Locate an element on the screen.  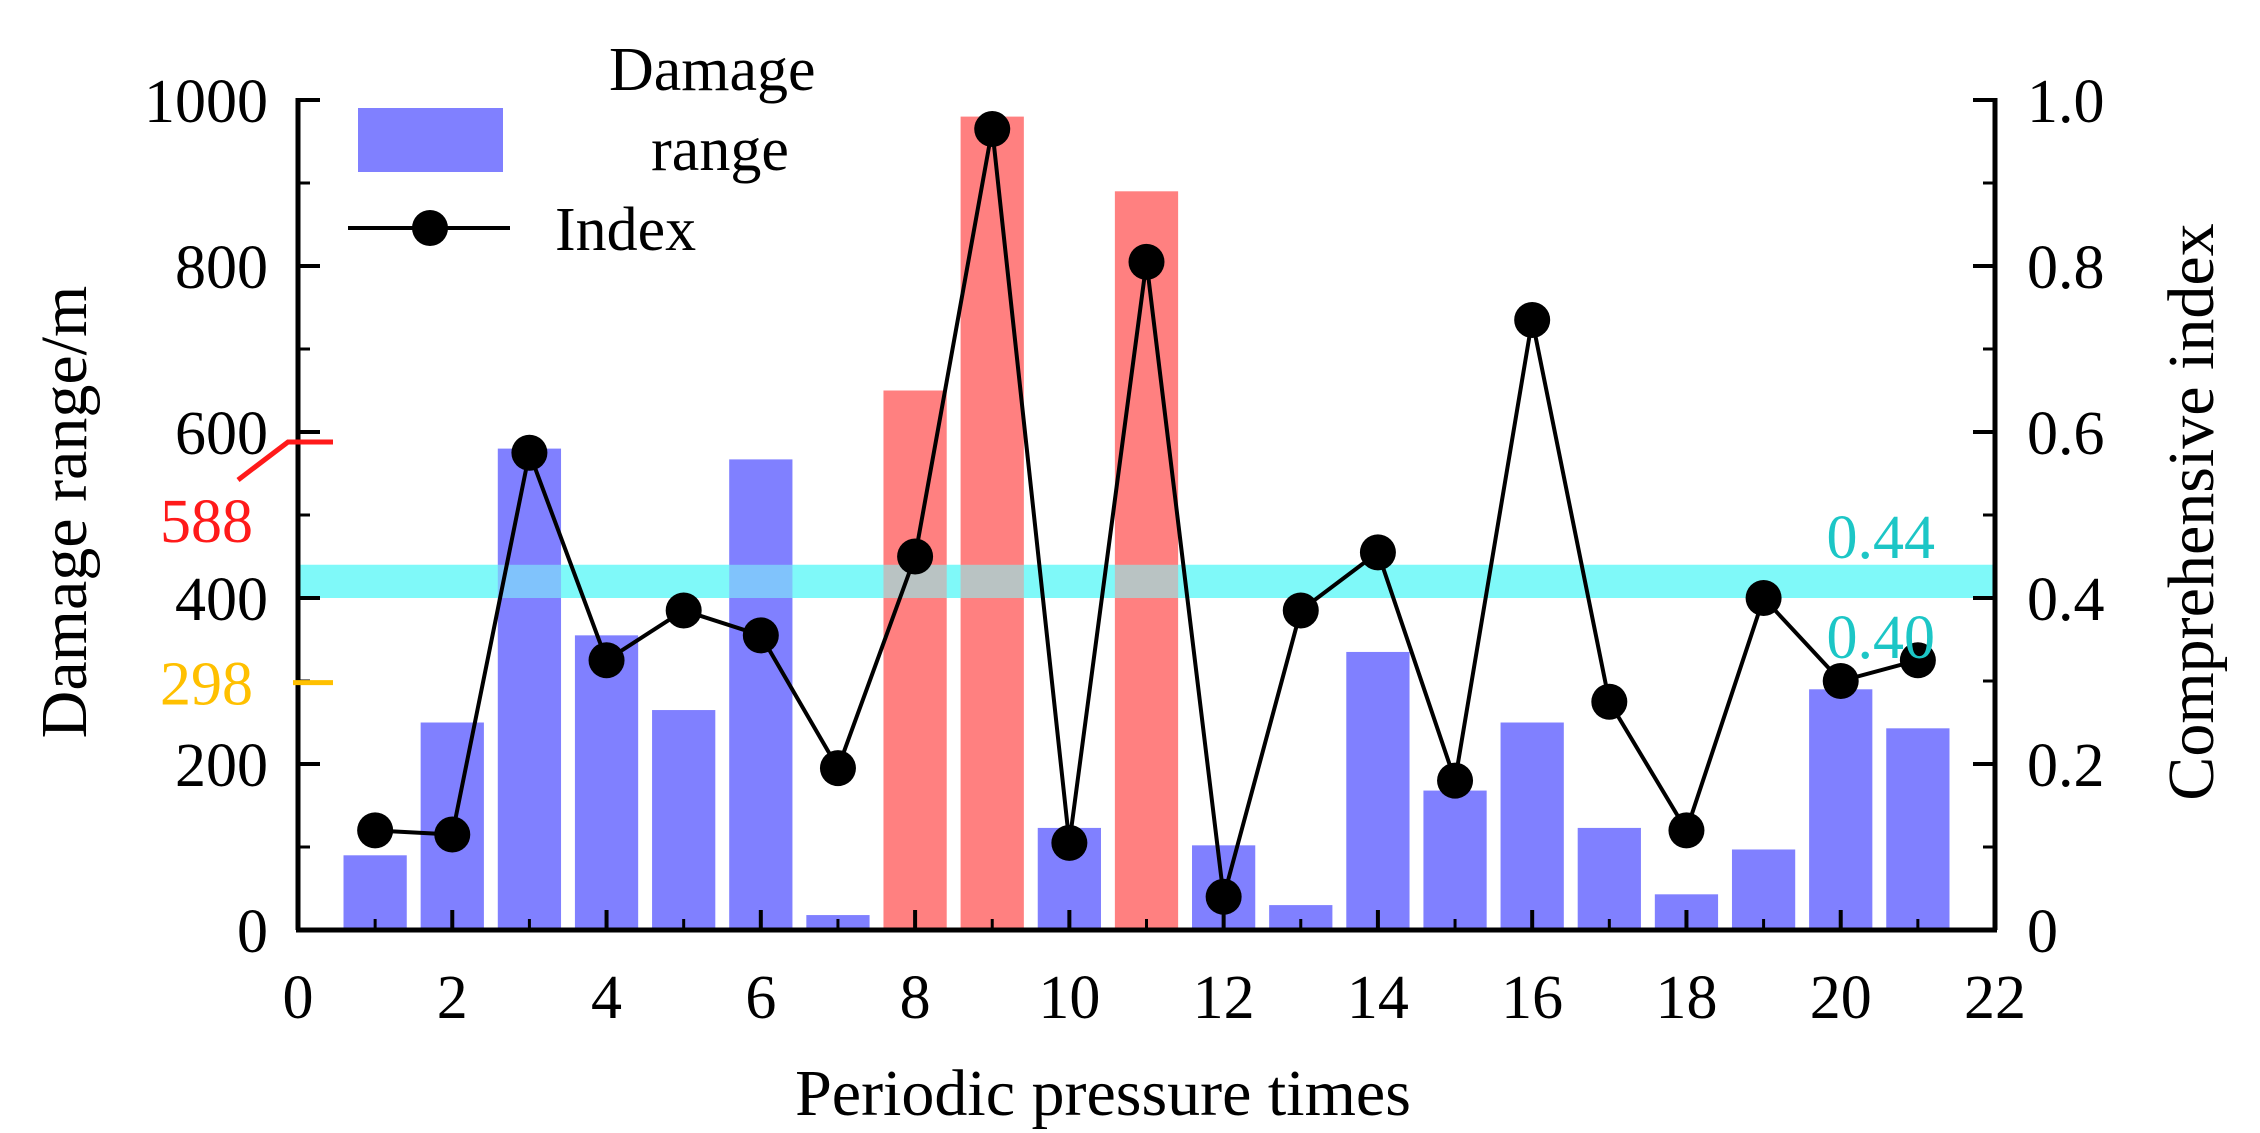
x-tick-label-0: 0 is located at coordinates (298, 998).